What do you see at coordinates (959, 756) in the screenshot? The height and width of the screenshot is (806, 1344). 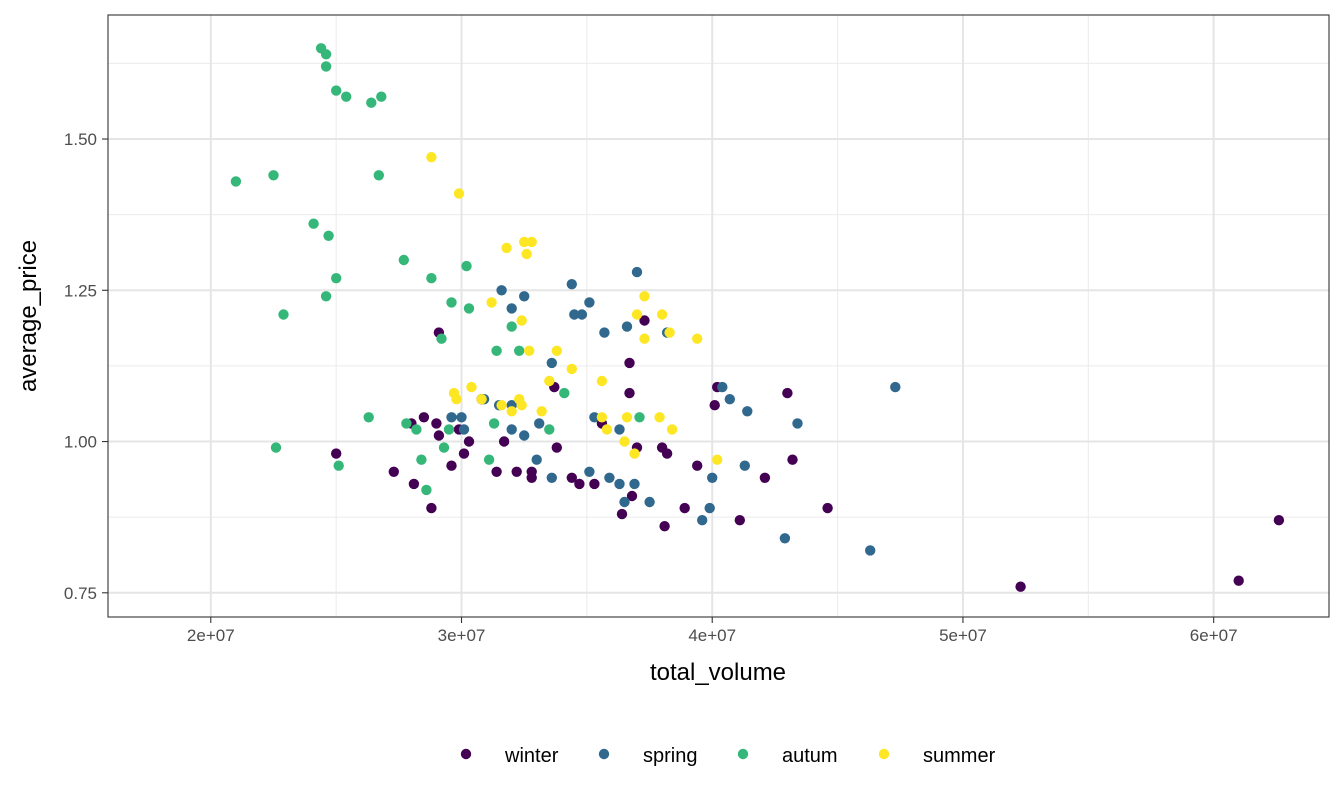 I see `legend-label-summer: summer` at bounding box center [959, 756].